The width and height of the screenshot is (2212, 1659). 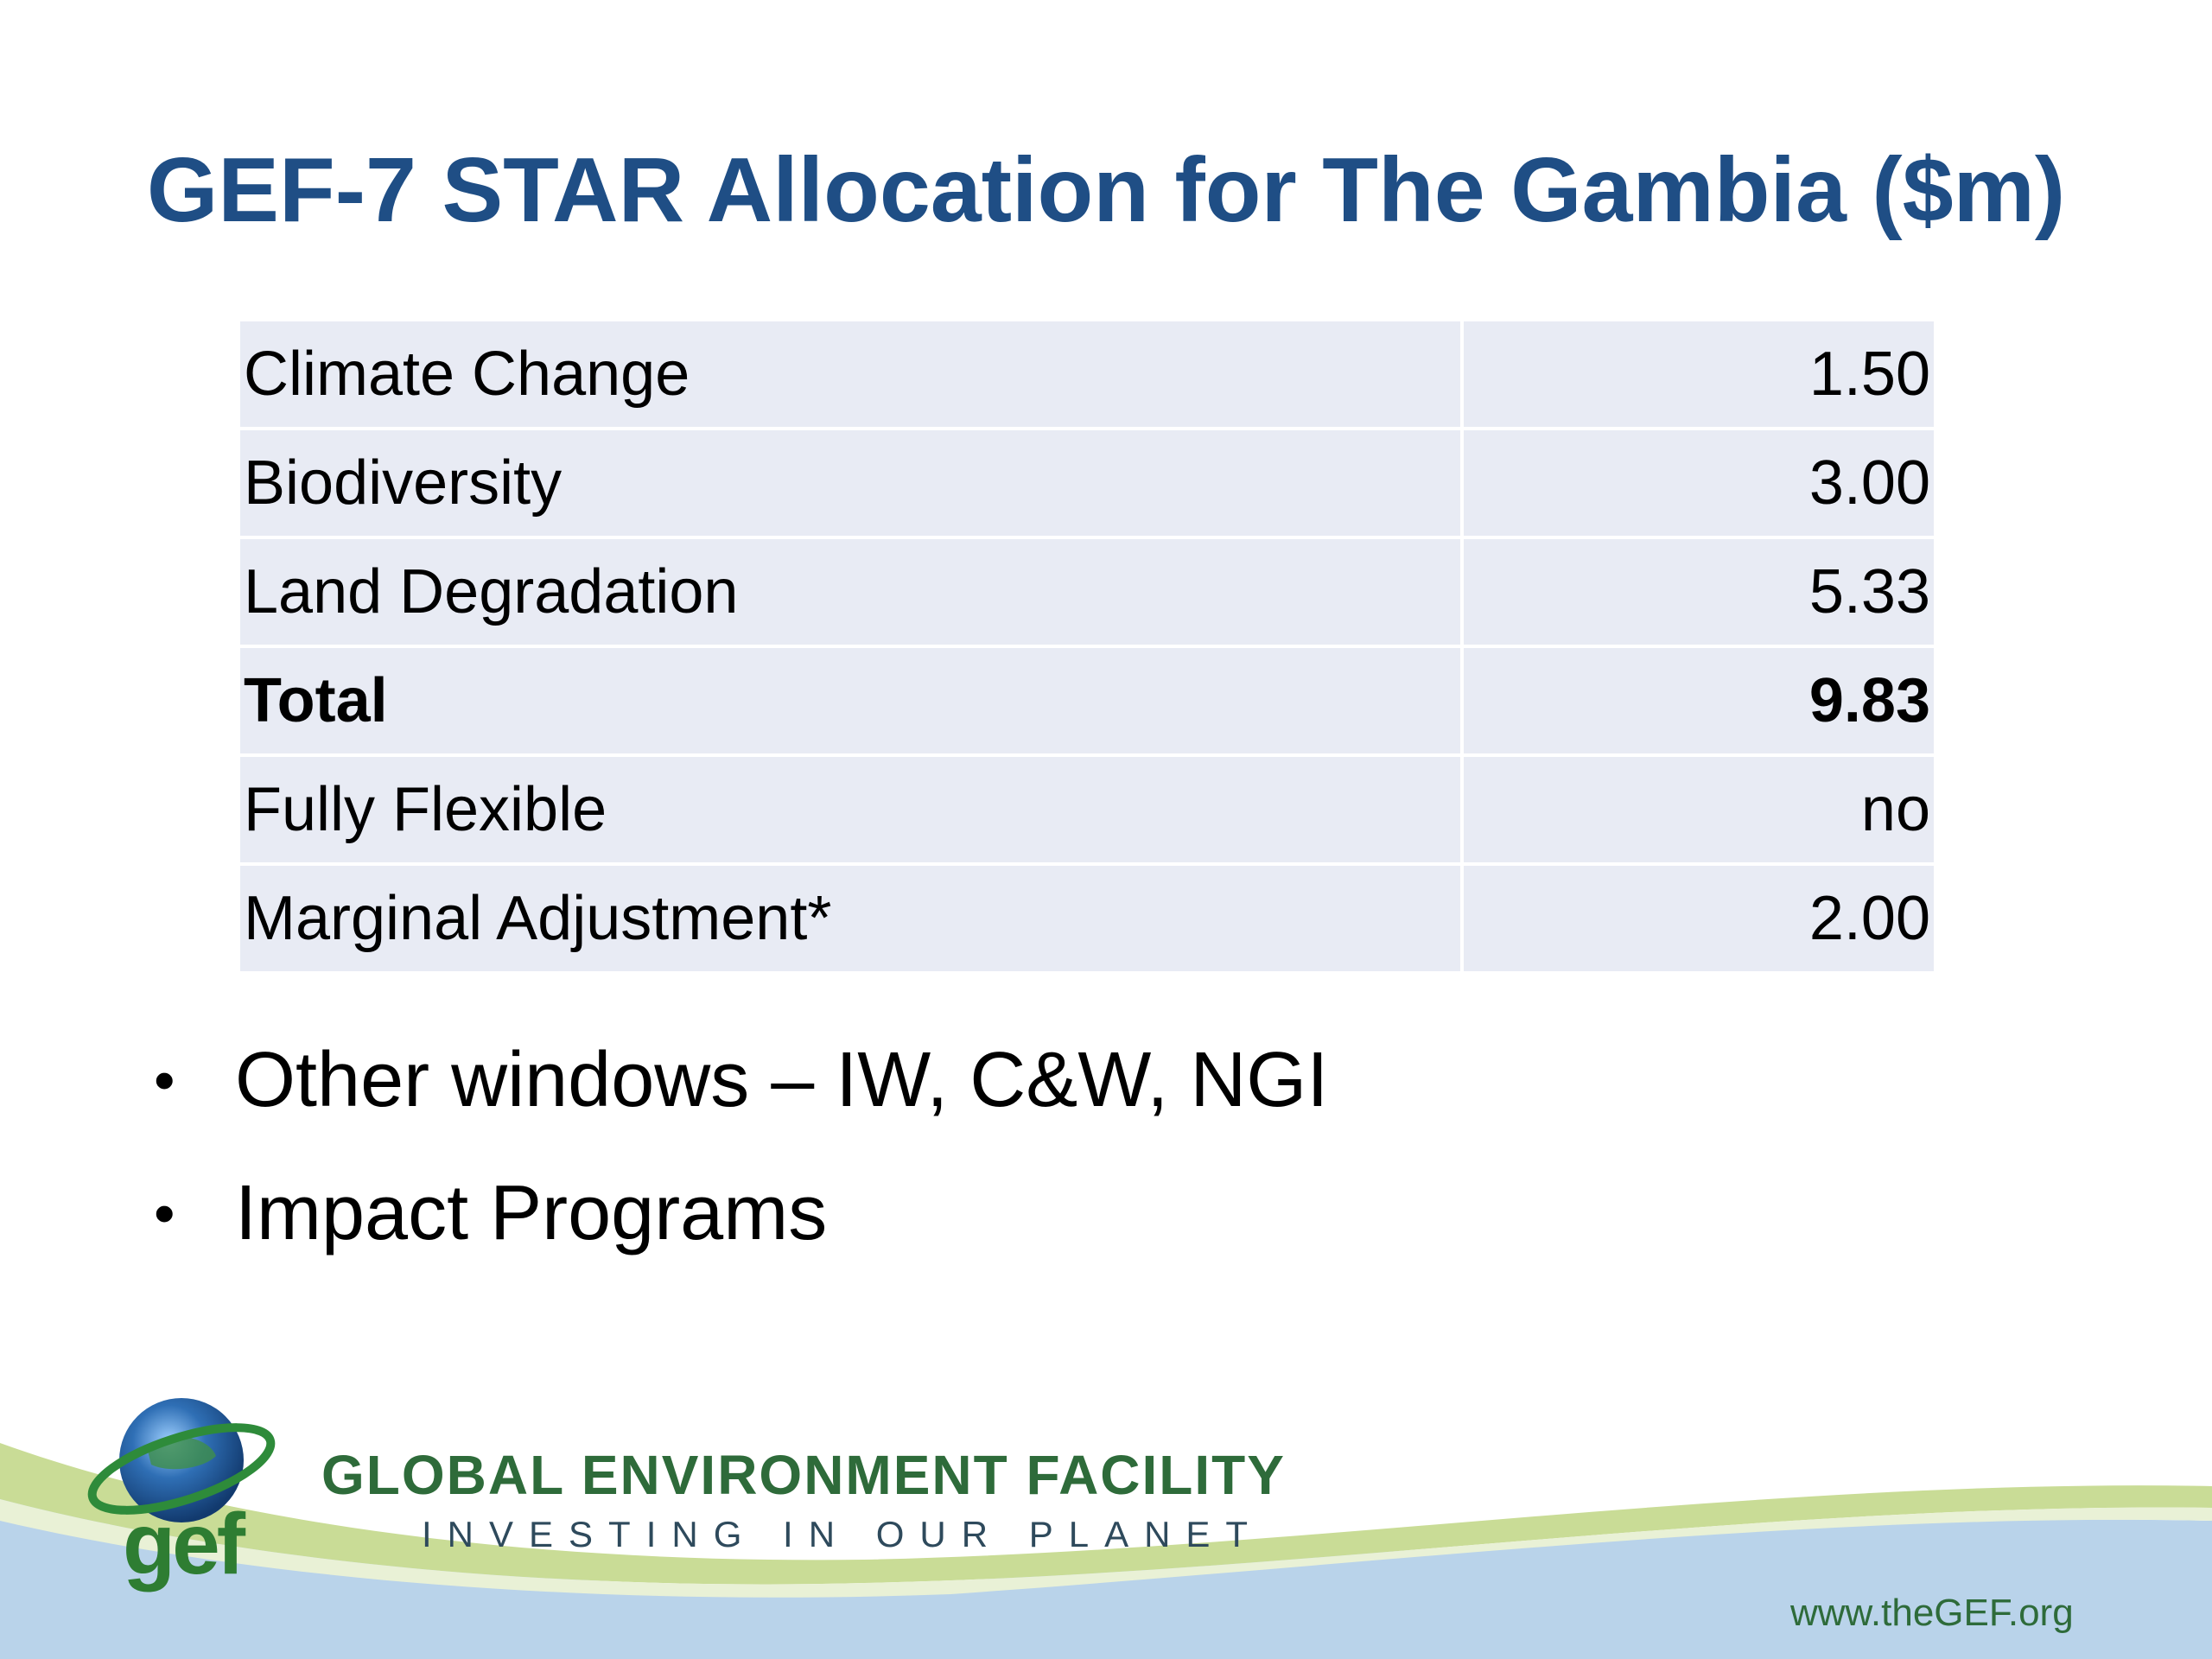 I want to click on table-row-total: Total 9.83, so click(x=1087, y=701).